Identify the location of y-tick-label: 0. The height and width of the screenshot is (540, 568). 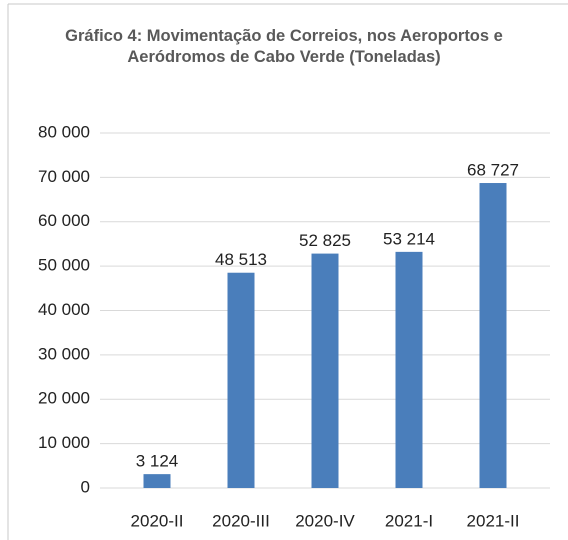
(85, 486).